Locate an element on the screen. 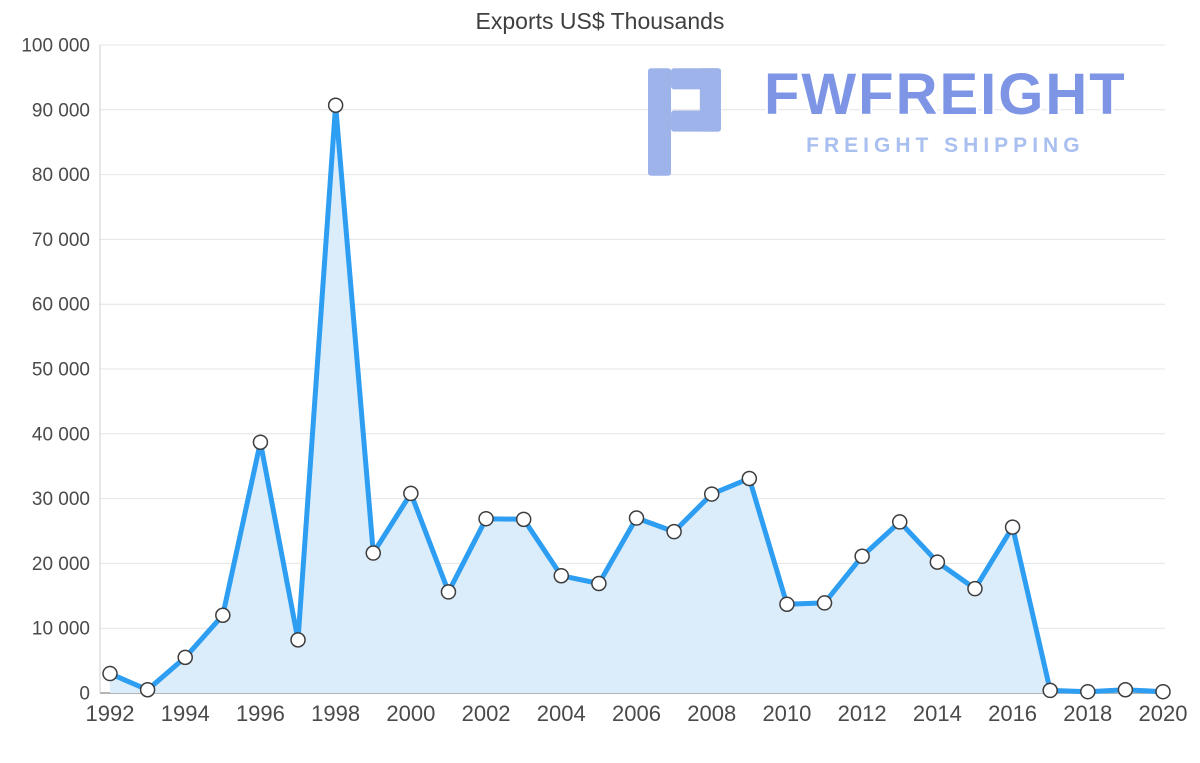  x-axis-label: 2016 is located at coordinates (1012, 713).